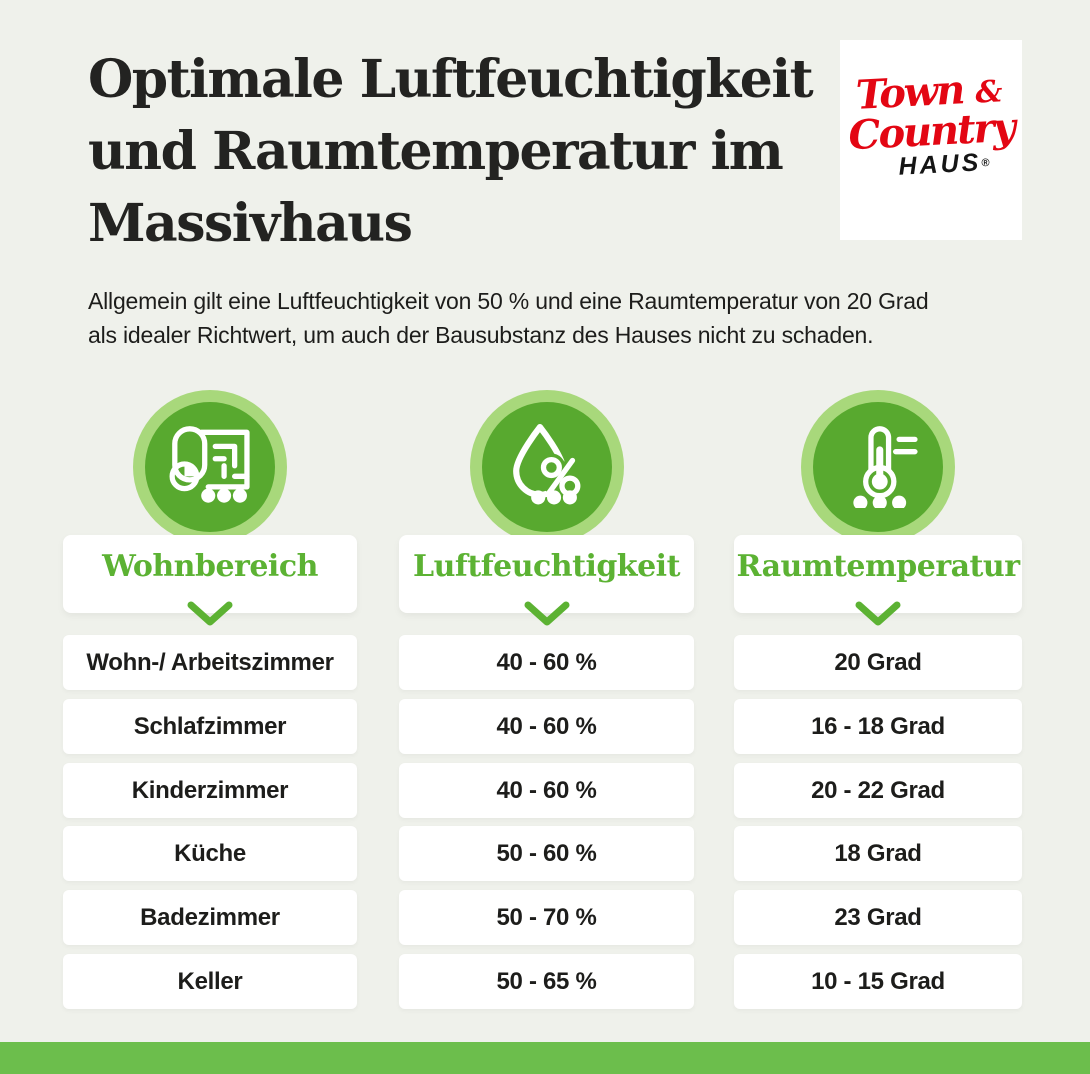  I want to click on humidity-cell: 50 - 65 %, so click(546, 981).